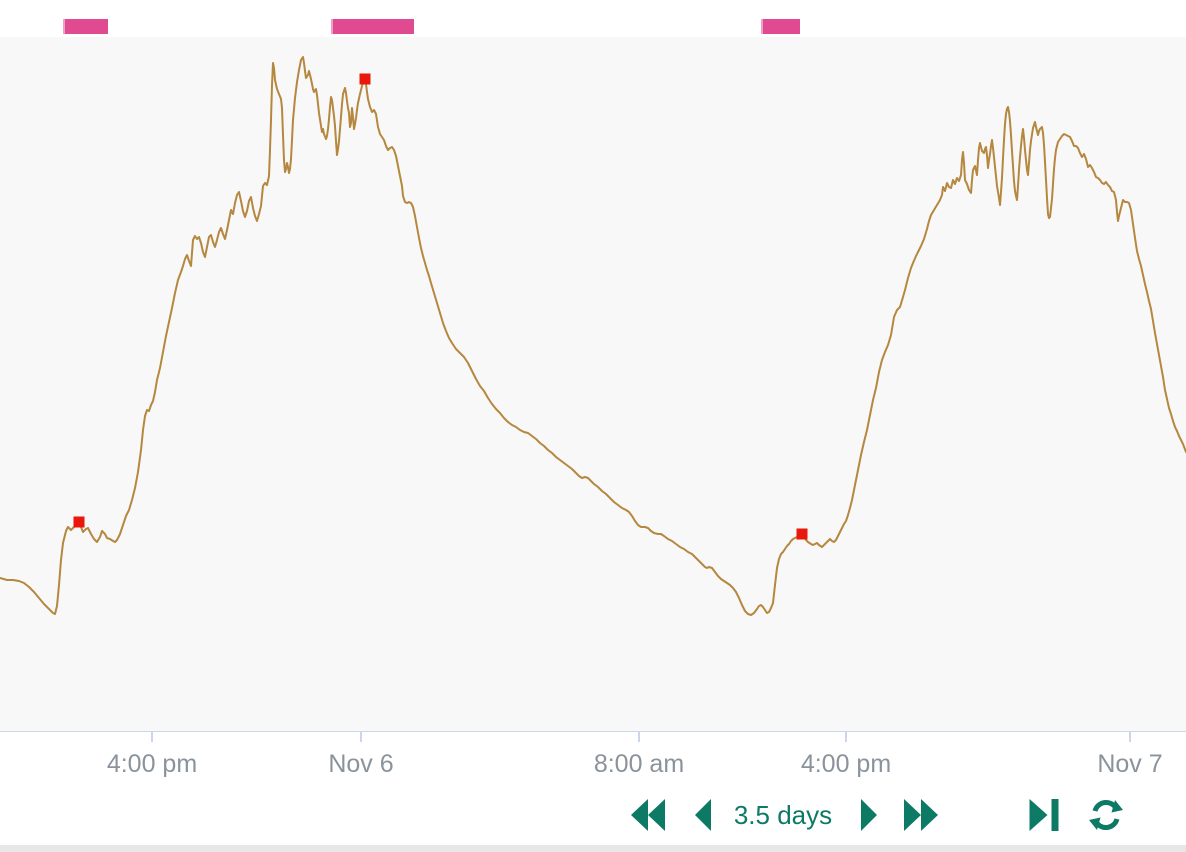 The width and height of the screenshot is (1186, 852). Describe the element at coordinates (783, 815) in the screenshot. I see `time-window-label: 3.5 days` at that location.